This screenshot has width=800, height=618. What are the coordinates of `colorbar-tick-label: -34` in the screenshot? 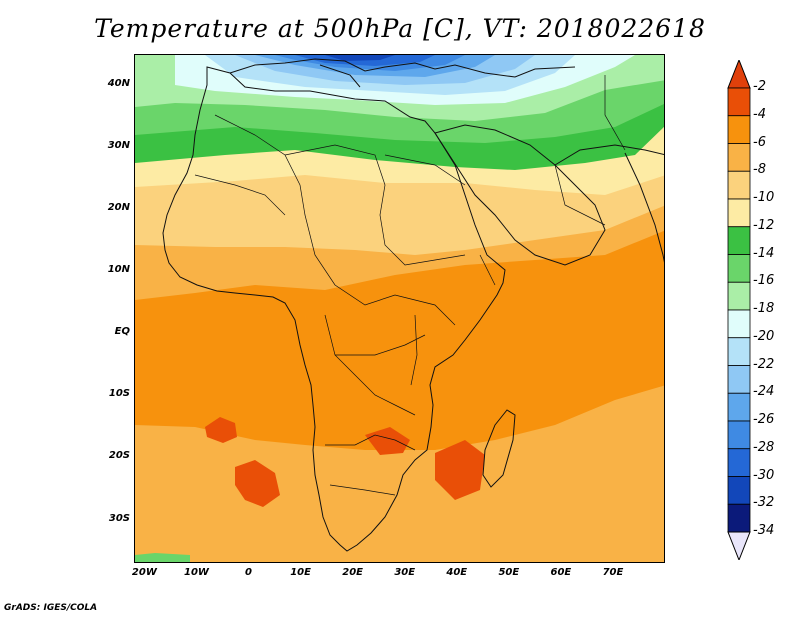 It's located at (764, 530).